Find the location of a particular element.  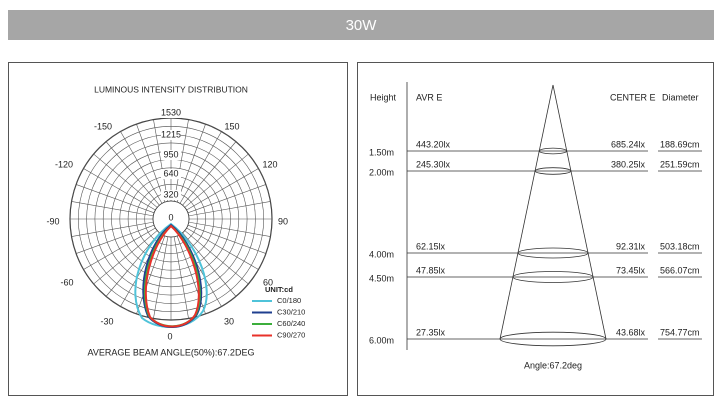

row-avr: 27.35lx is located at coordinates (431, 332).